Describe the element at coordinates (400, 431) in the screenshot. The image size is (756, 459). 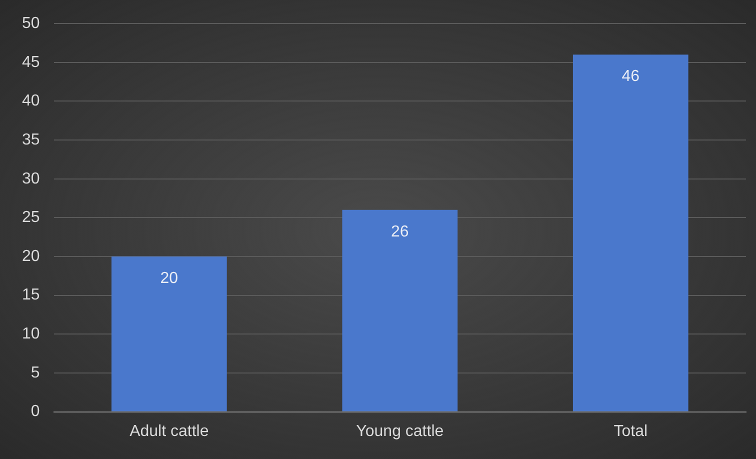
I see `x-tick-label: Young cattle` at that location.